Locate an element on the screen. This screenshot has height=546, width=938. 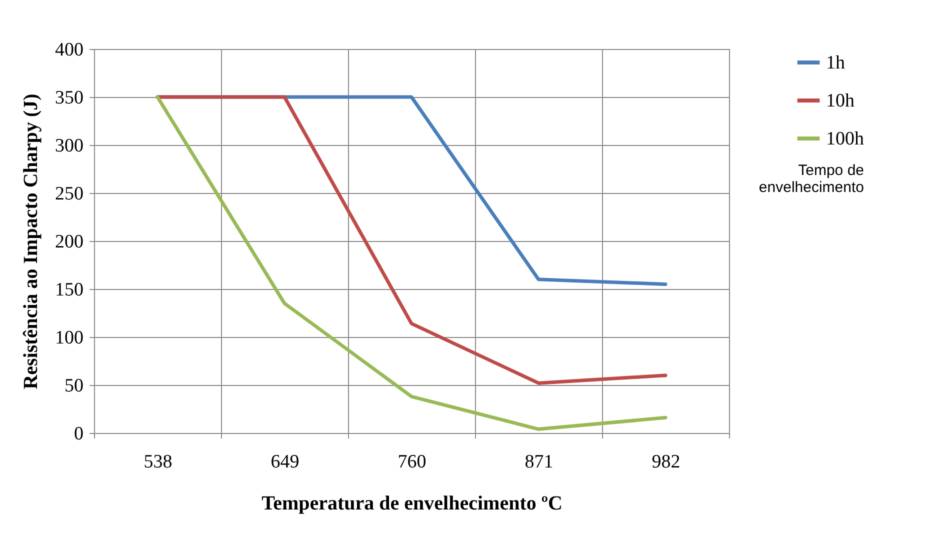
y-tick-label: 50 is located at coordinates (74, 386).